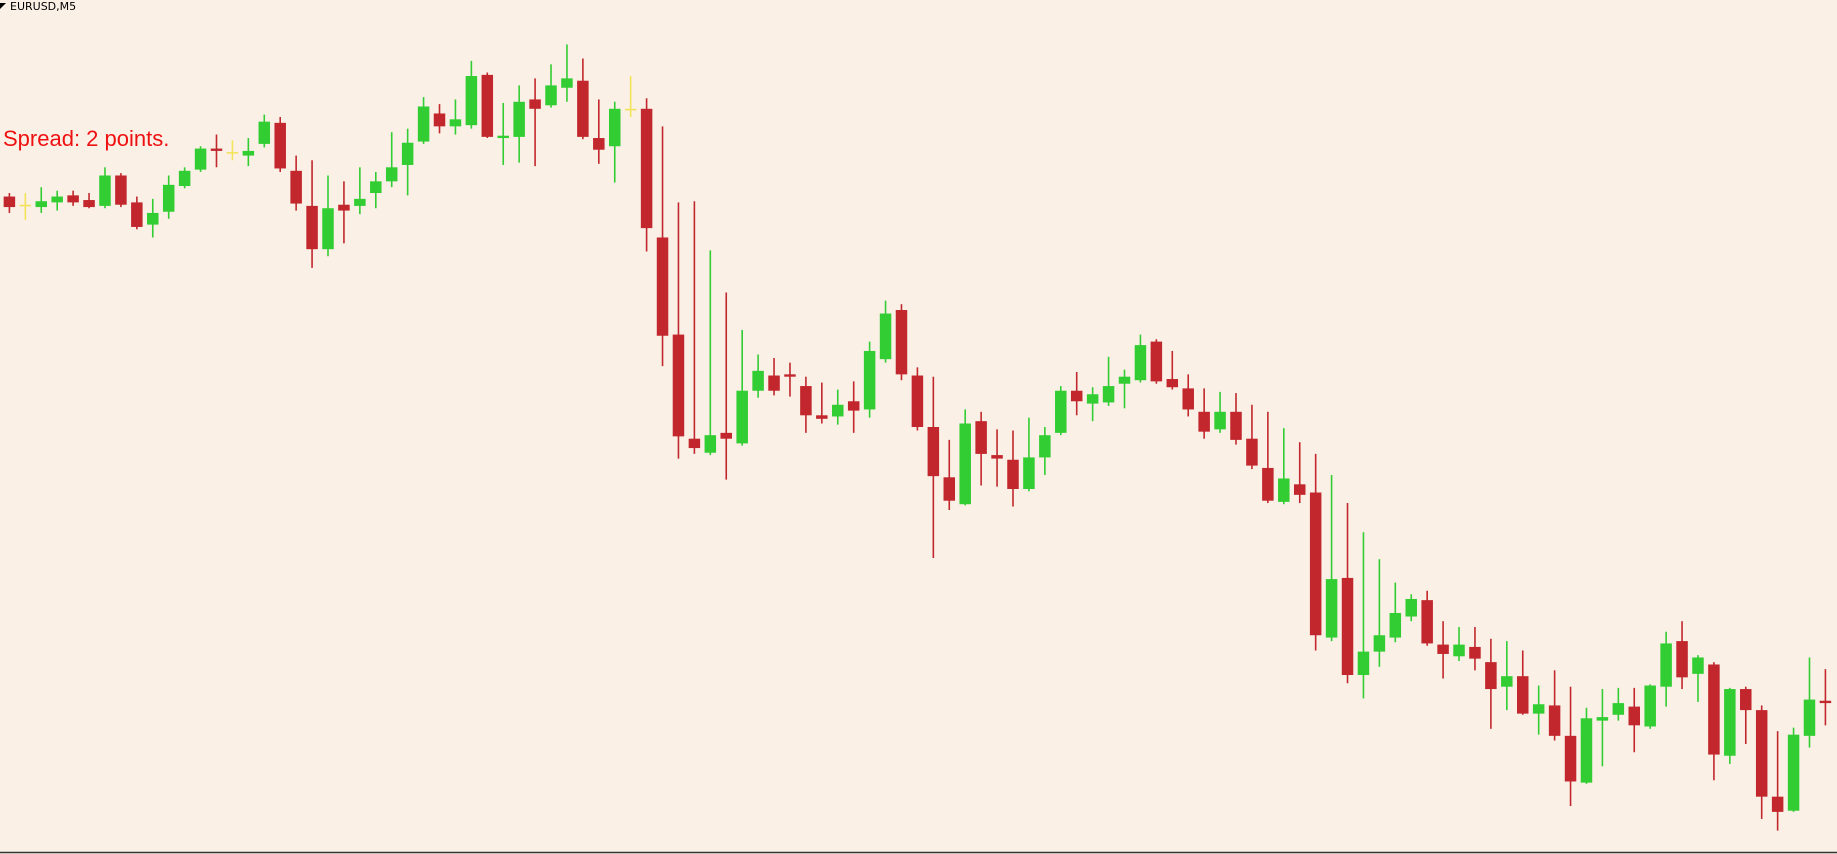  What do you see at coordinates (43, 6) in the screenshot?
I see `chart-title: EURUSD,M5` at bounding box center [43, 6].